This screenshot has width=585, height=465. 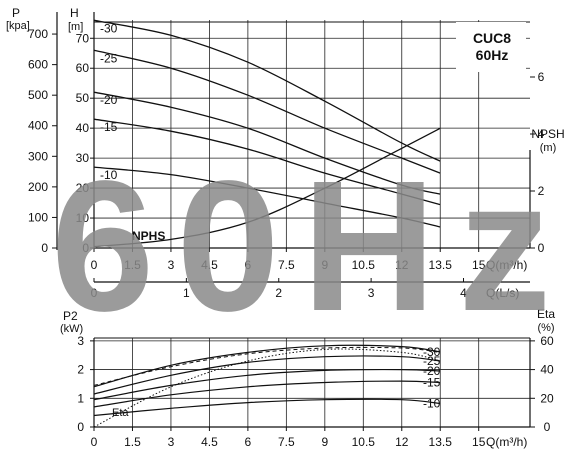 I want to click on pressure-axis-unit: [kpa], so click(x=18, y=26).